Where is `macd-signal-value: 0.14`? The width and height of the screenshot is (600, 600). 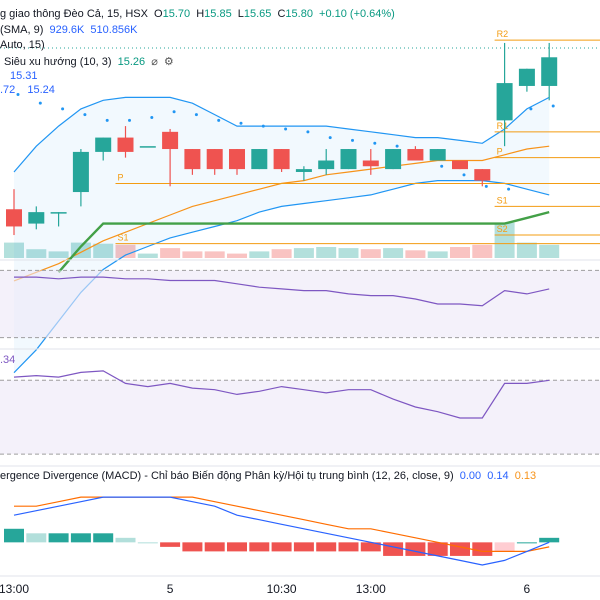 macd-signal-value: 0.14 is located at coordinates (498, 476).